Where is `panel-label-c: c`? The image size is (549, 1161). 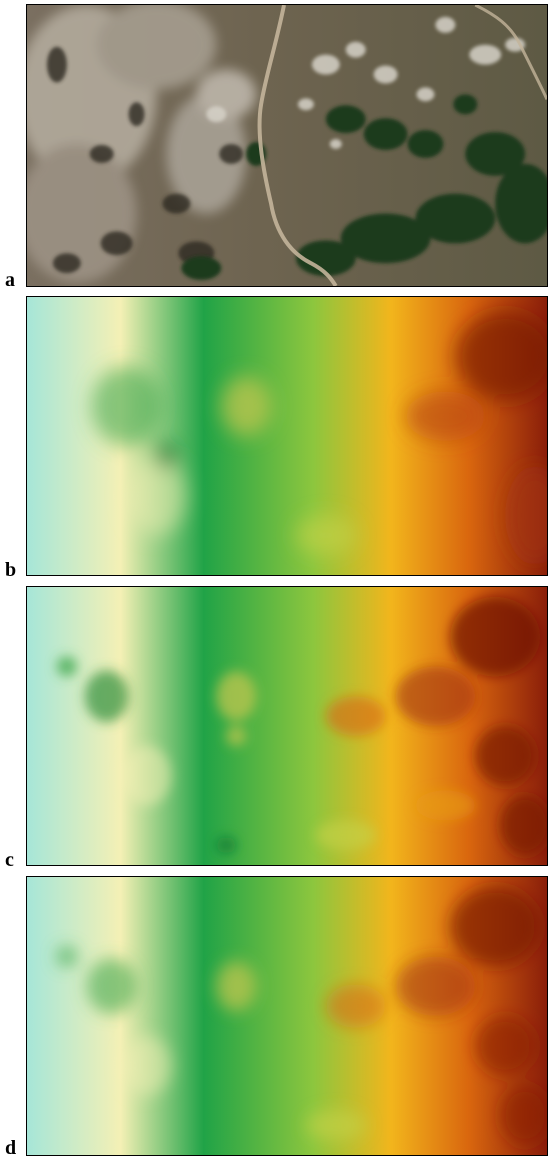
panel-label-c: c is located at coordinates (9, 860).